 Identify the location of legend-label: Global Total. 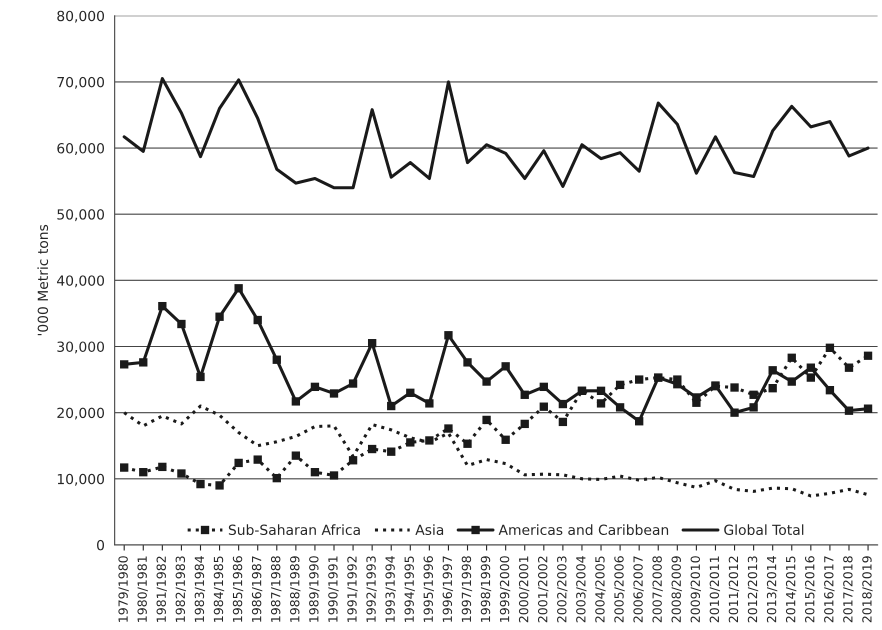
(764, 530).